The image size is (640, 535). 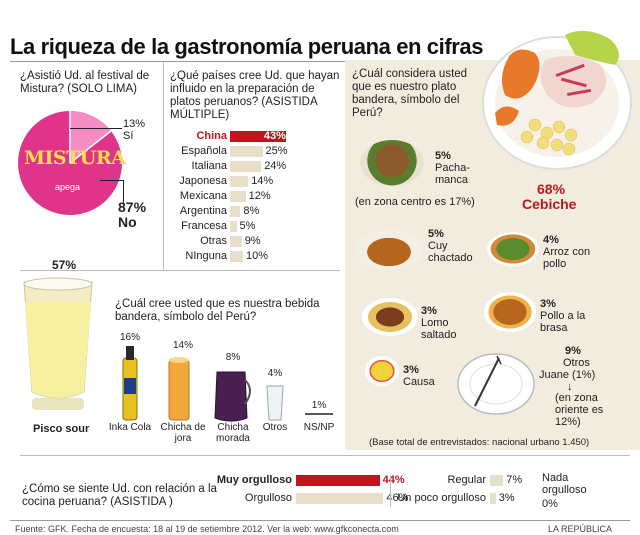 I want to click on drink-label: Inka Cola, so click(x=130, y=427).